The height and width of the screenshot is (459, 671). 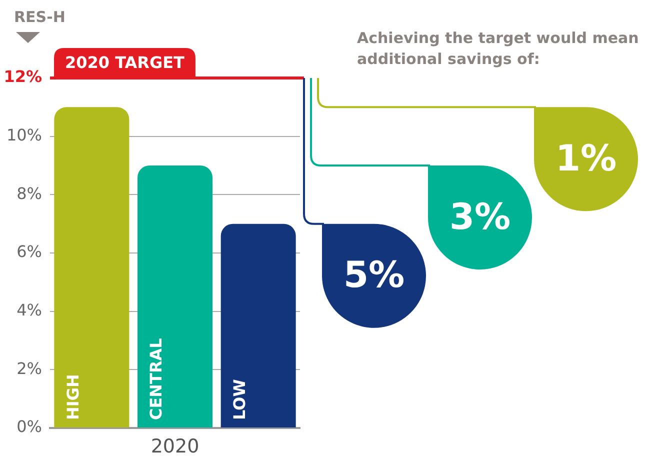 I want to click on y-tick-label: 0%, so click(x=29, y=426).